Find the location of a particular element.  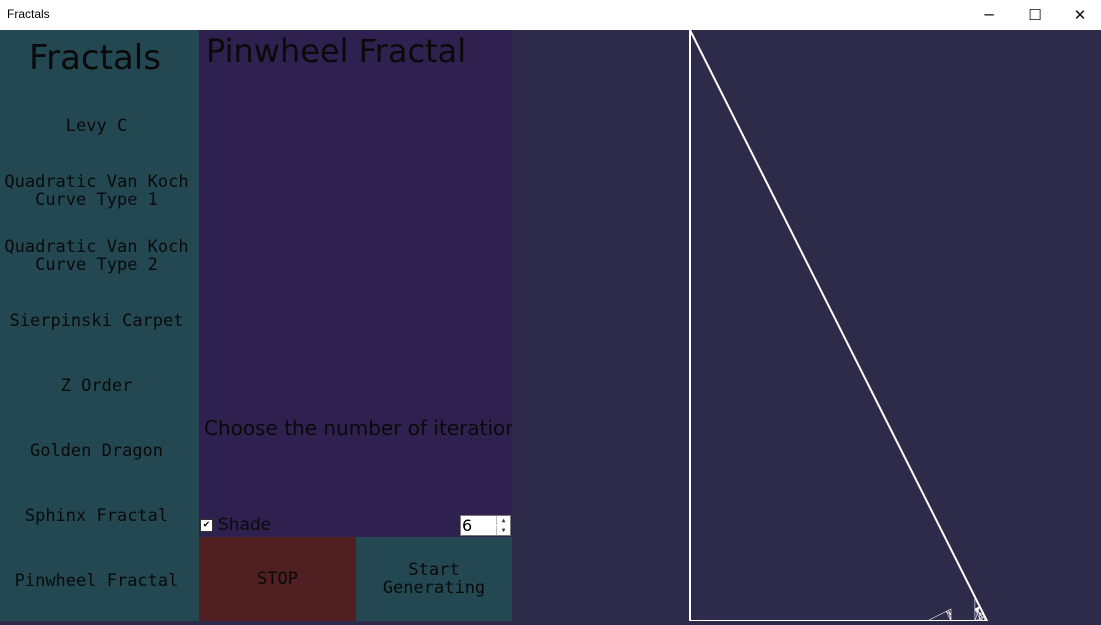

fractal-lines is located at coordinates (957, 609).